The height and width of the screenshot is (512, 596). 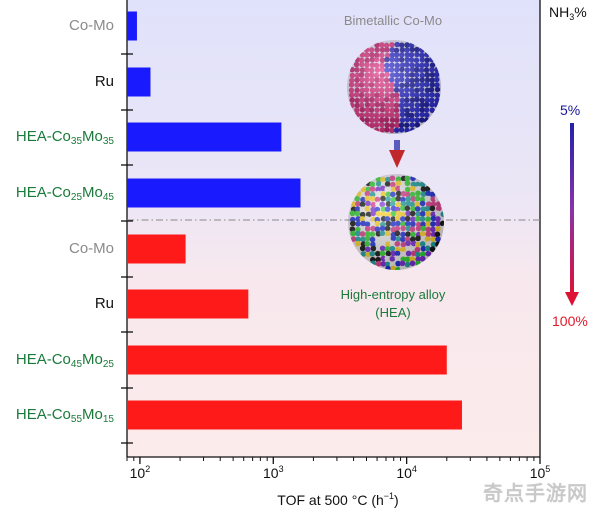 What do you see at coordinates (91, 25) in the screenshot?
I see `row-label-0: Co-Mo` at bounding box center [91, 25].